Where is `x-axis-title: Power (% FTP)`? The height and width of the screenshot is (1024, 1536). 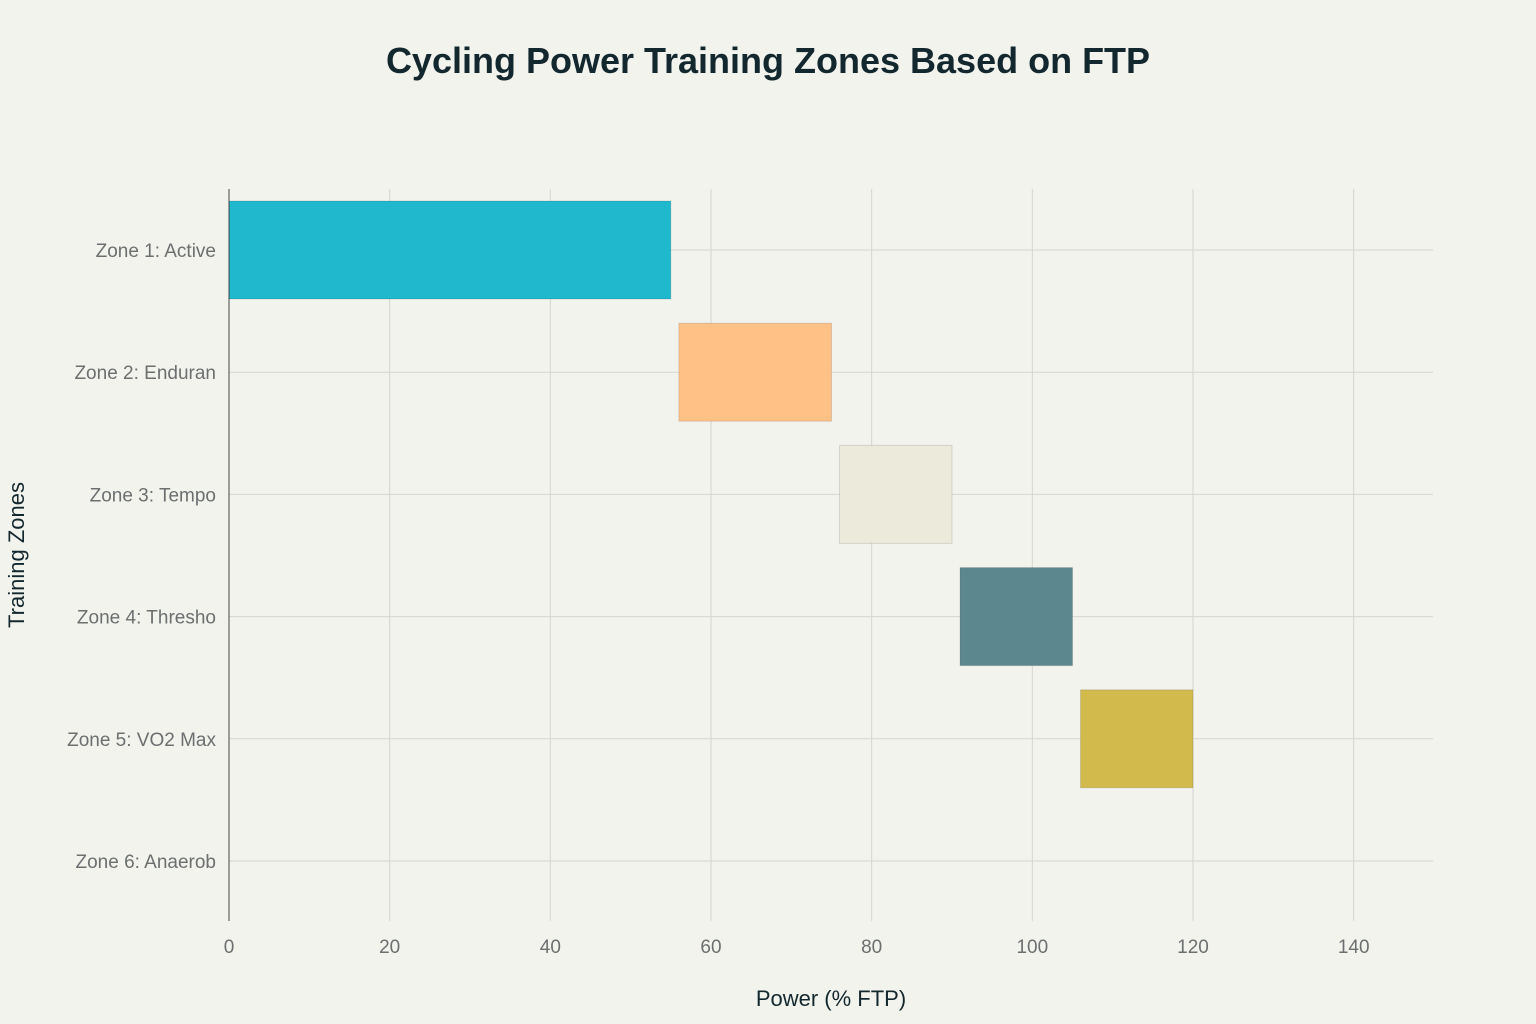 x-axis-title: Power (% FTP) is located at coordinates (831, 998).